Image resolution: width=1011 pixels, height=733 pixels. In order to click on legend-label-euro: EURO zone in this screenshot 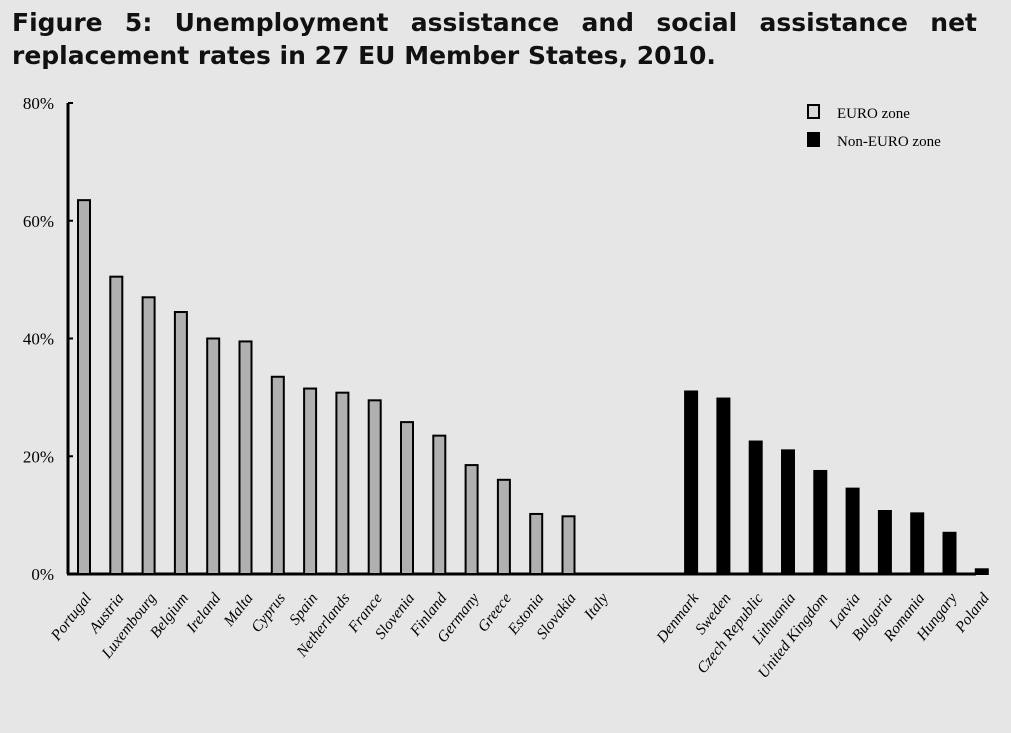, I will do `click(873, 114)`.